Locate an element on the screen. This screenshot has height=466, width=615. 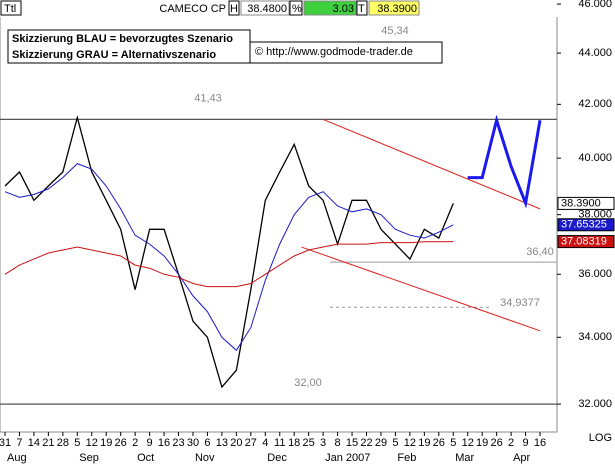
x-tick-label: 8 is located at coordinates (338, 443).